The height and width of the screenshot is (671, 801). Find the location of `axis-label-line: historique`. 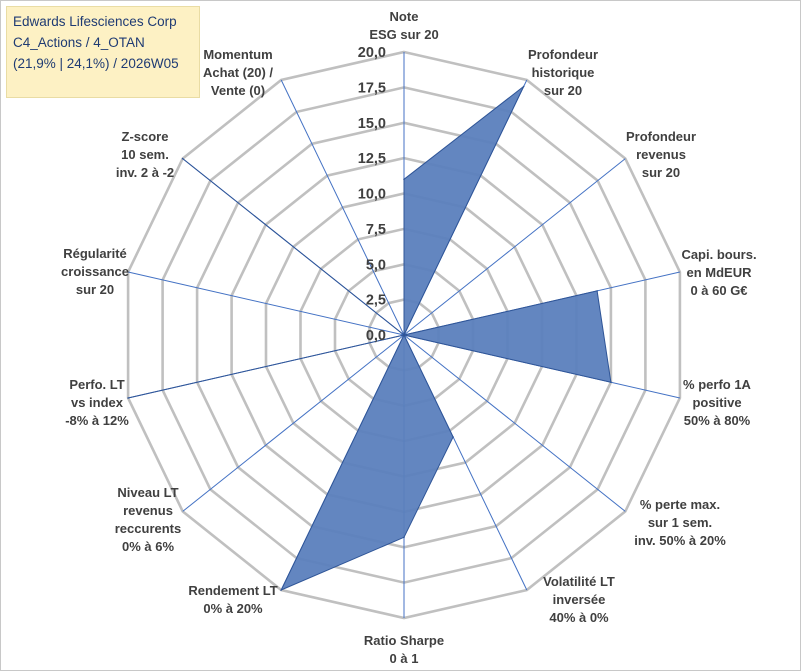

axis-label-line: historique is located at coordinates (563, 72).